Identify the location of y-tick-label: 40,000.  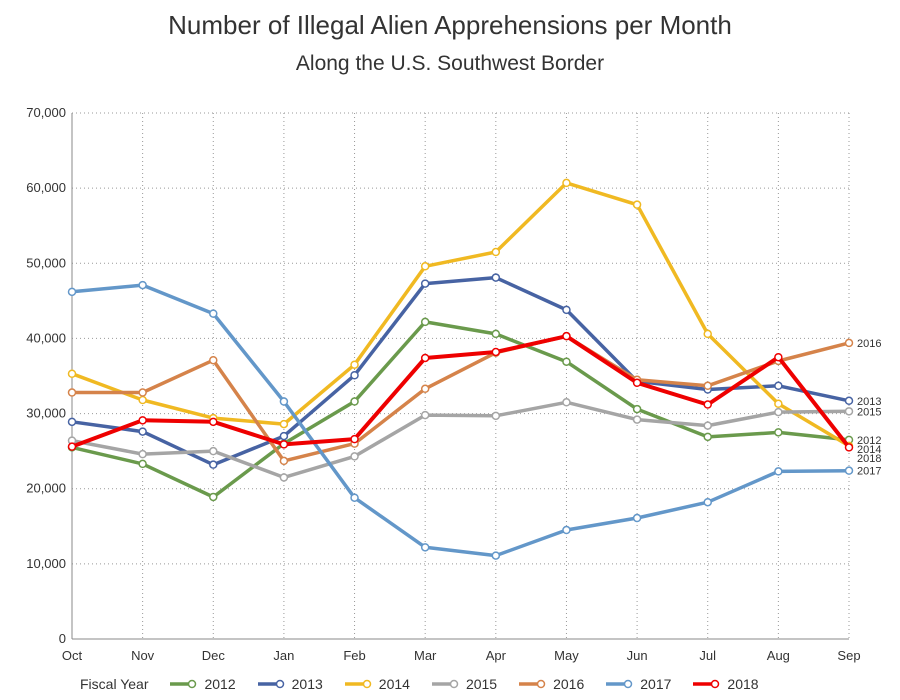
(46, 337).